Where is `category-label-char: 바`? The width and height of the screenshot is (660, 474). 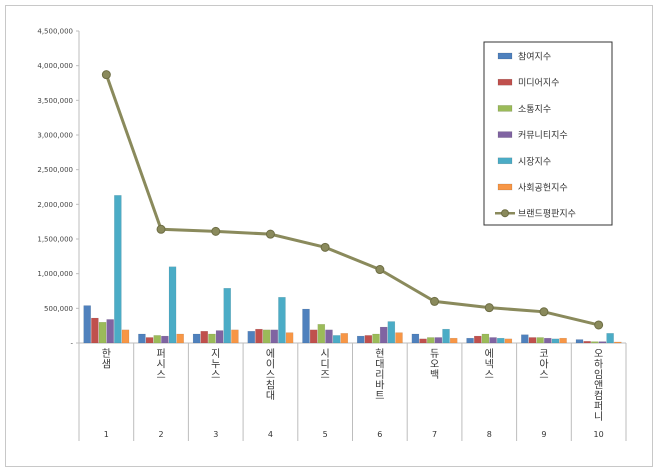
category-label-char: 바 is located at coordinates (379, 386).